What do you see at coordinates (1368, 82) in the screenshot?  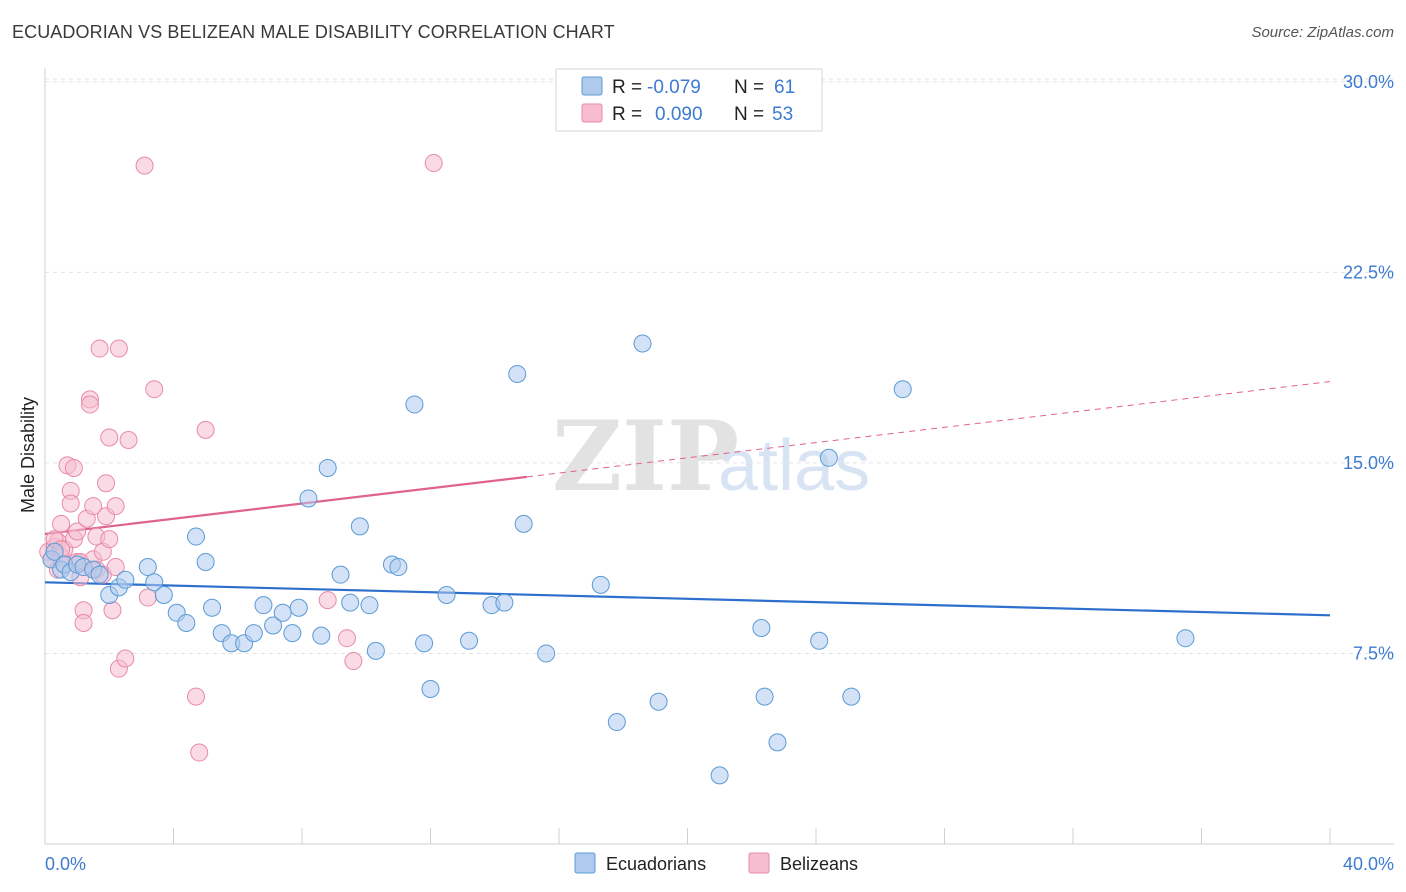 I see `y-tick-label-3: 30.0%` at bounding box center [1368, 82].